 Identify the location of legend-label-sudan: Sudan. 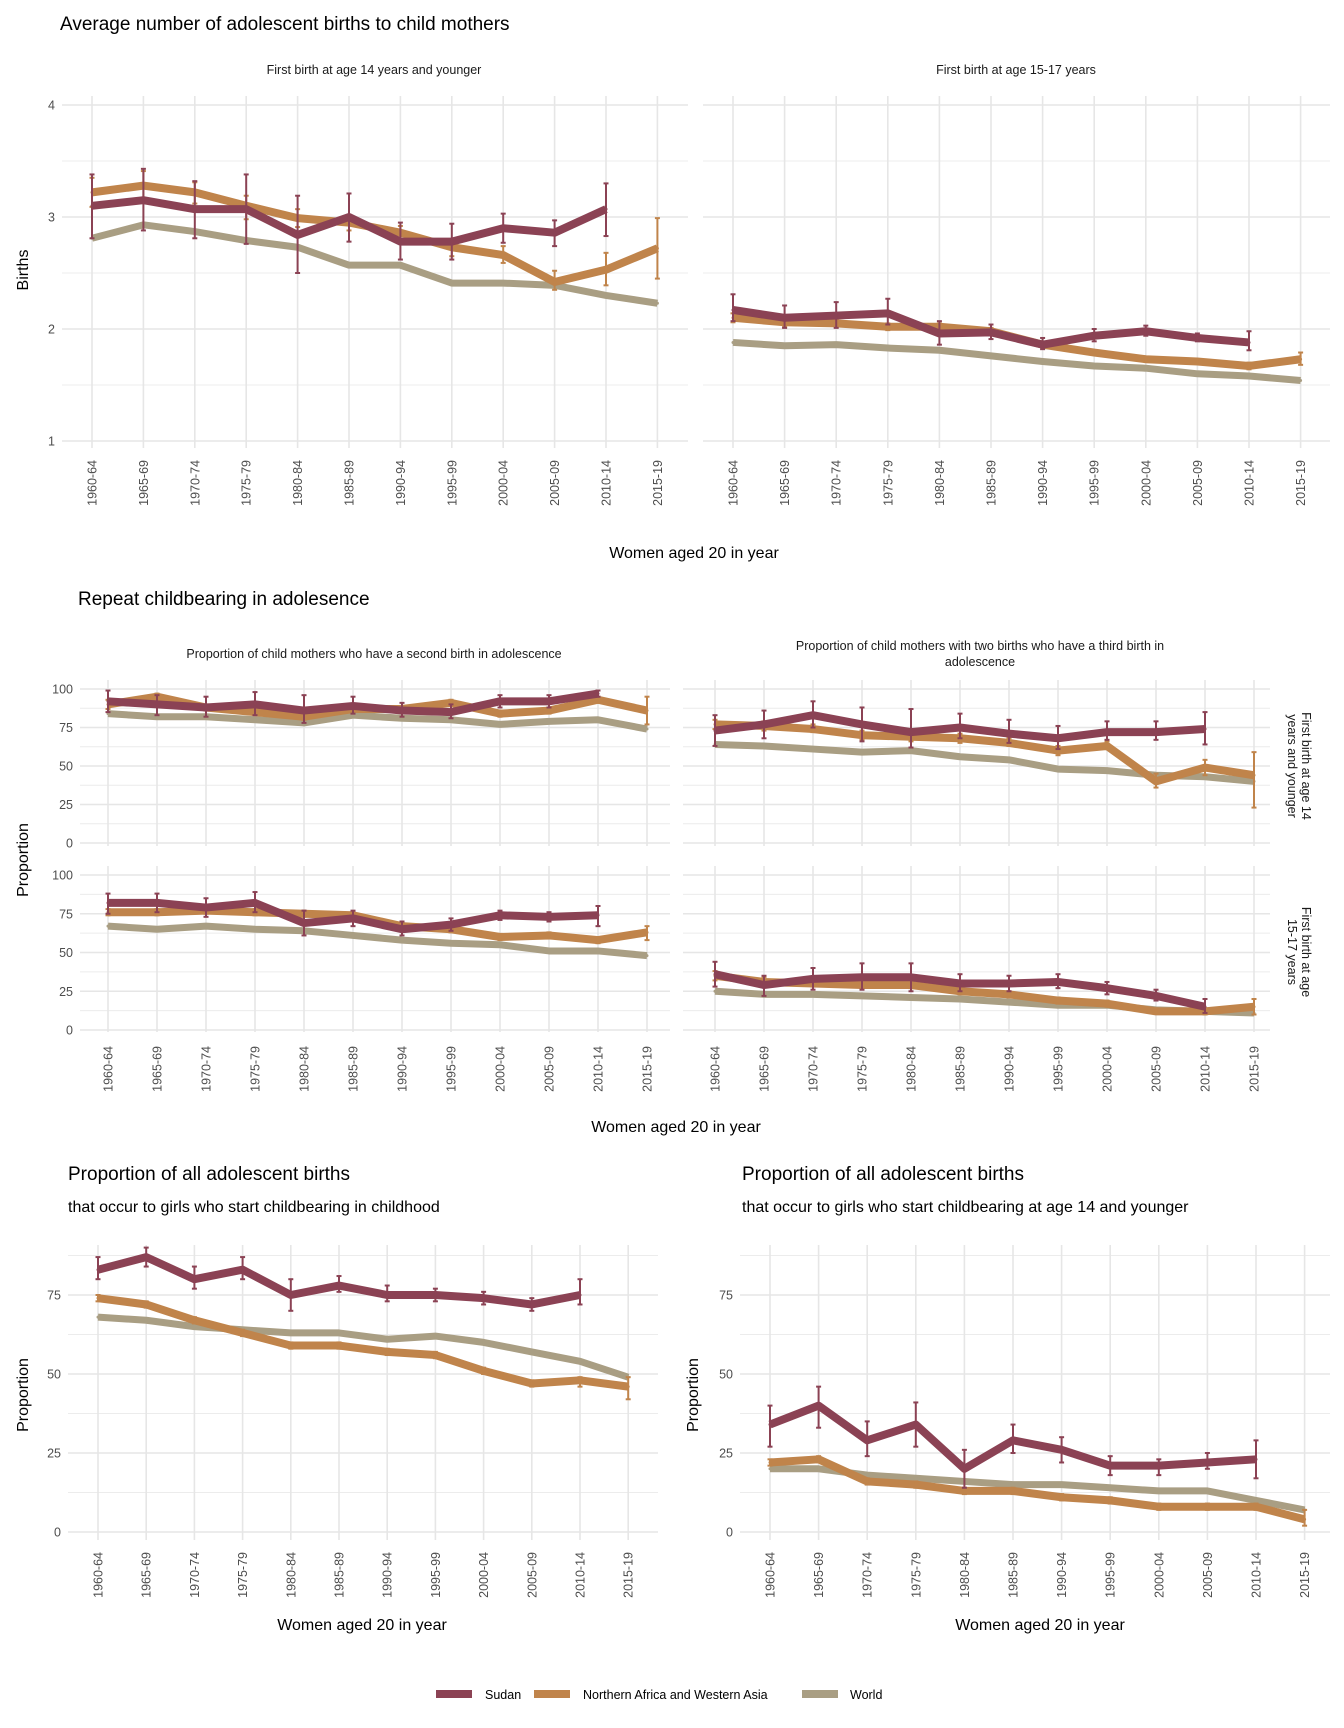
(503, 1695).